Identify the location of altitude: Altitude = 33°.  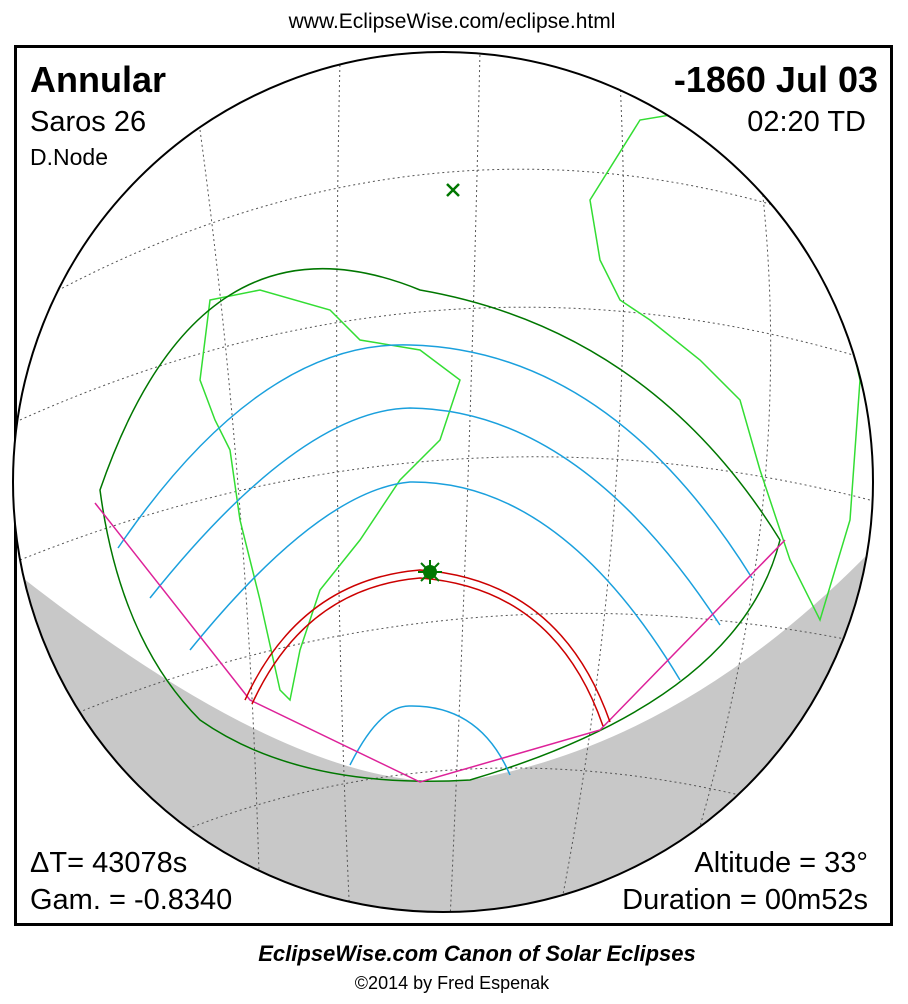
(781, 863).